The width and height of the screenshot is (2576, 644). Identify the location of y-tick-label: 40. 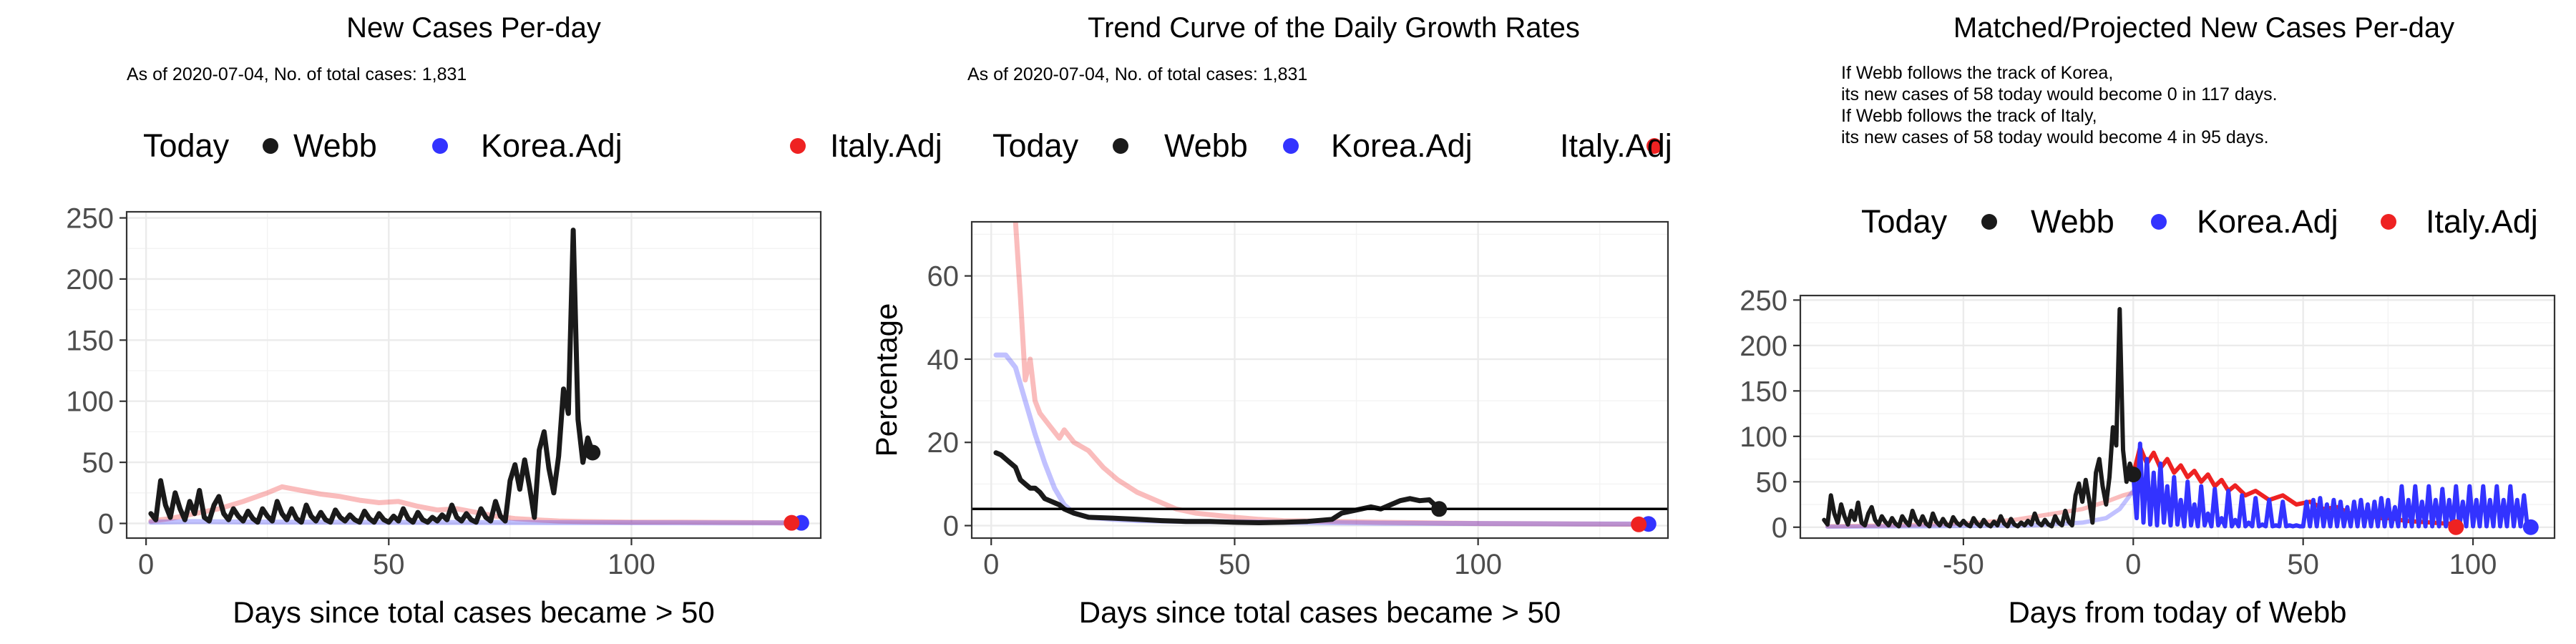
(943, 360).